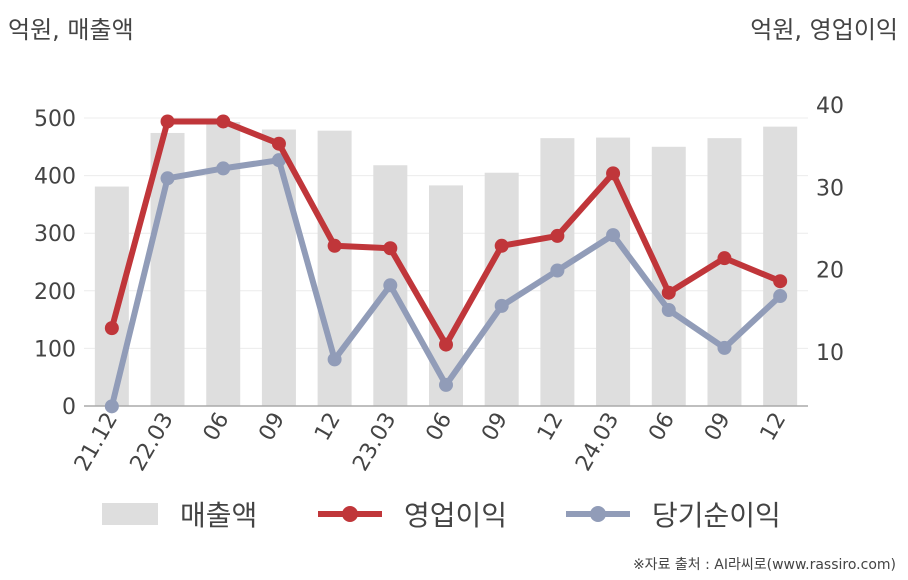 This screenshot has width=908, height=580. What do you see at coordinates (55, 292) in the screenshot?
I see `left-y-tick-label: 200` at bounding box center [55, 292].